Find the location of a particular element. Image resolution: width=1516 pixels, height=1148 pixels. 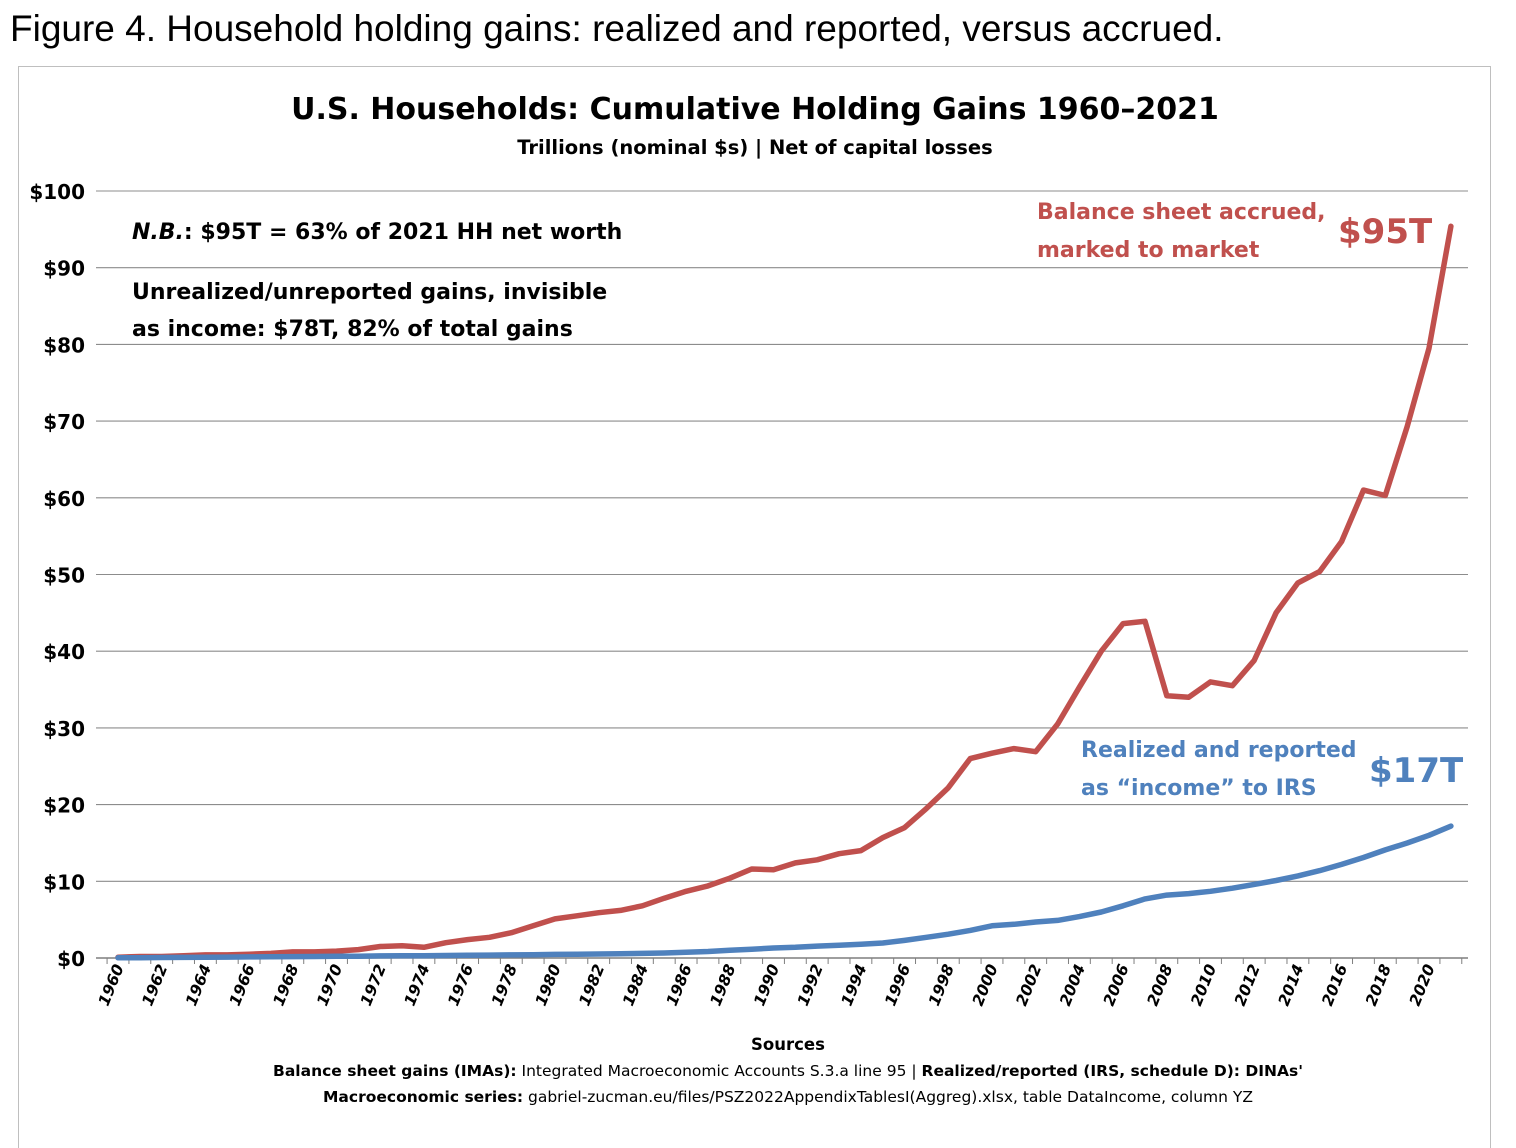

accrued-value-label: $95T is located at coordinates (1385, 232).